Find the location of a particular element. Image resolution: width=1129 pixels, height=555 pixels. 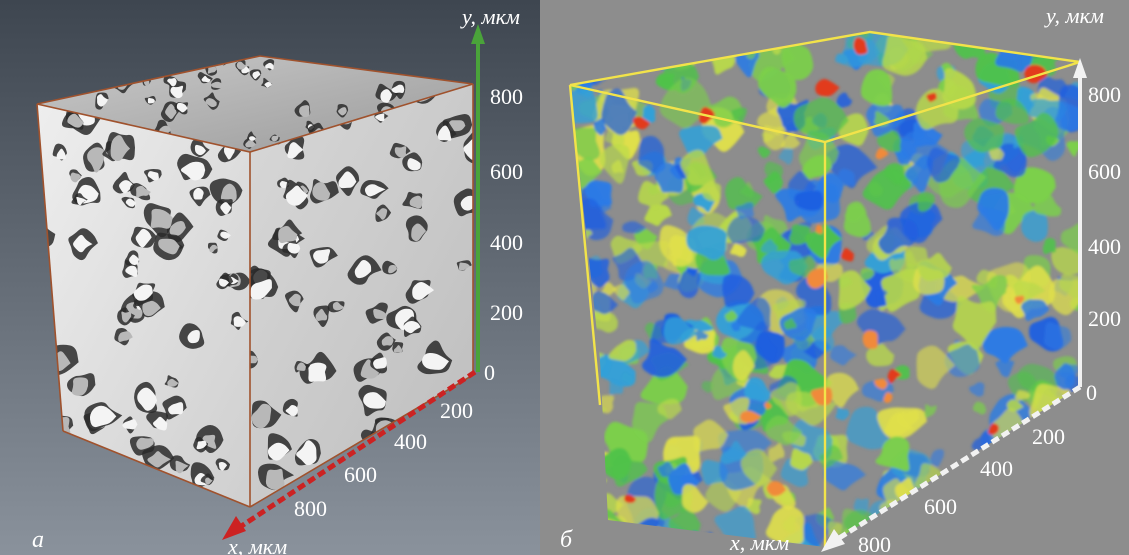

x-tick-400: 400 is located at coordinates (410, 441).